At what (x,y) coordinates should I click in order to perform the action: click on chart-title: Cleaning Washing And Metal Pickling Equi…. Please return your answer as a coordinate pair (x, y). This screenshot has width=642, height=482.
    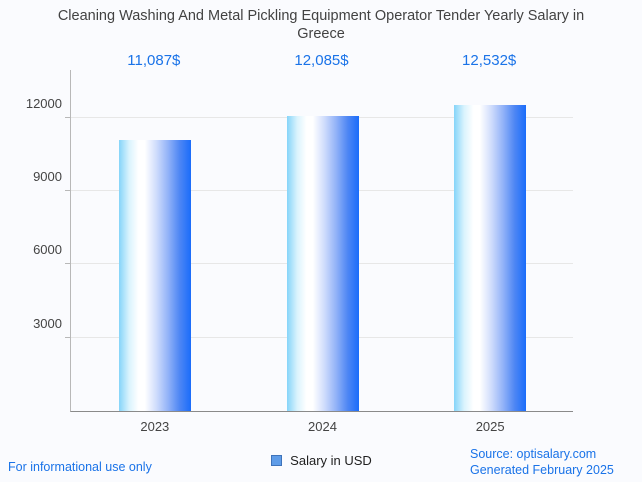
    Looking at the image, I should click on (321, 25).